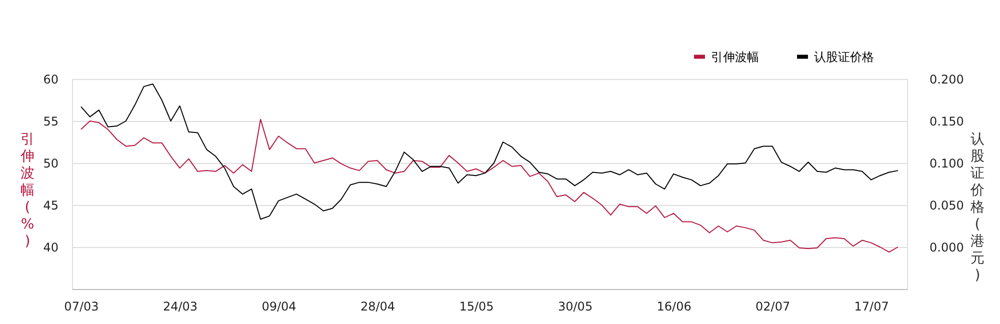 Image resolution: width=1000 pixels, height=324 pixels. What do you see at coordinates (947, 163) in the screenshot?
I see `y2-tick-label: 0.100` at bounding box center [947, 163].